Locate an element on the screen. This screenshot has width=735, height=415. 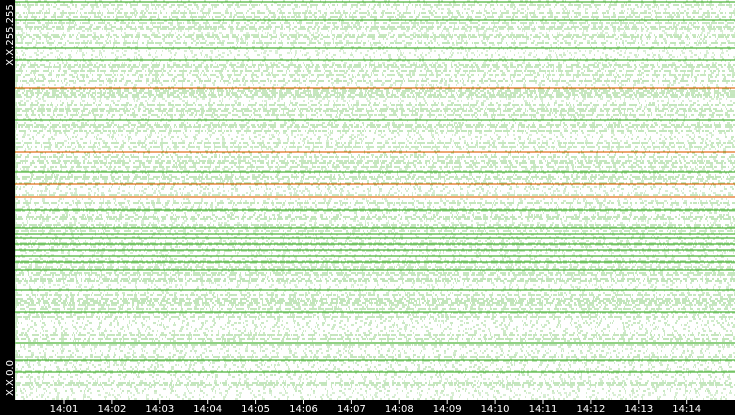
x-tick-label: 14:04 is located at coordinates (207, 409).